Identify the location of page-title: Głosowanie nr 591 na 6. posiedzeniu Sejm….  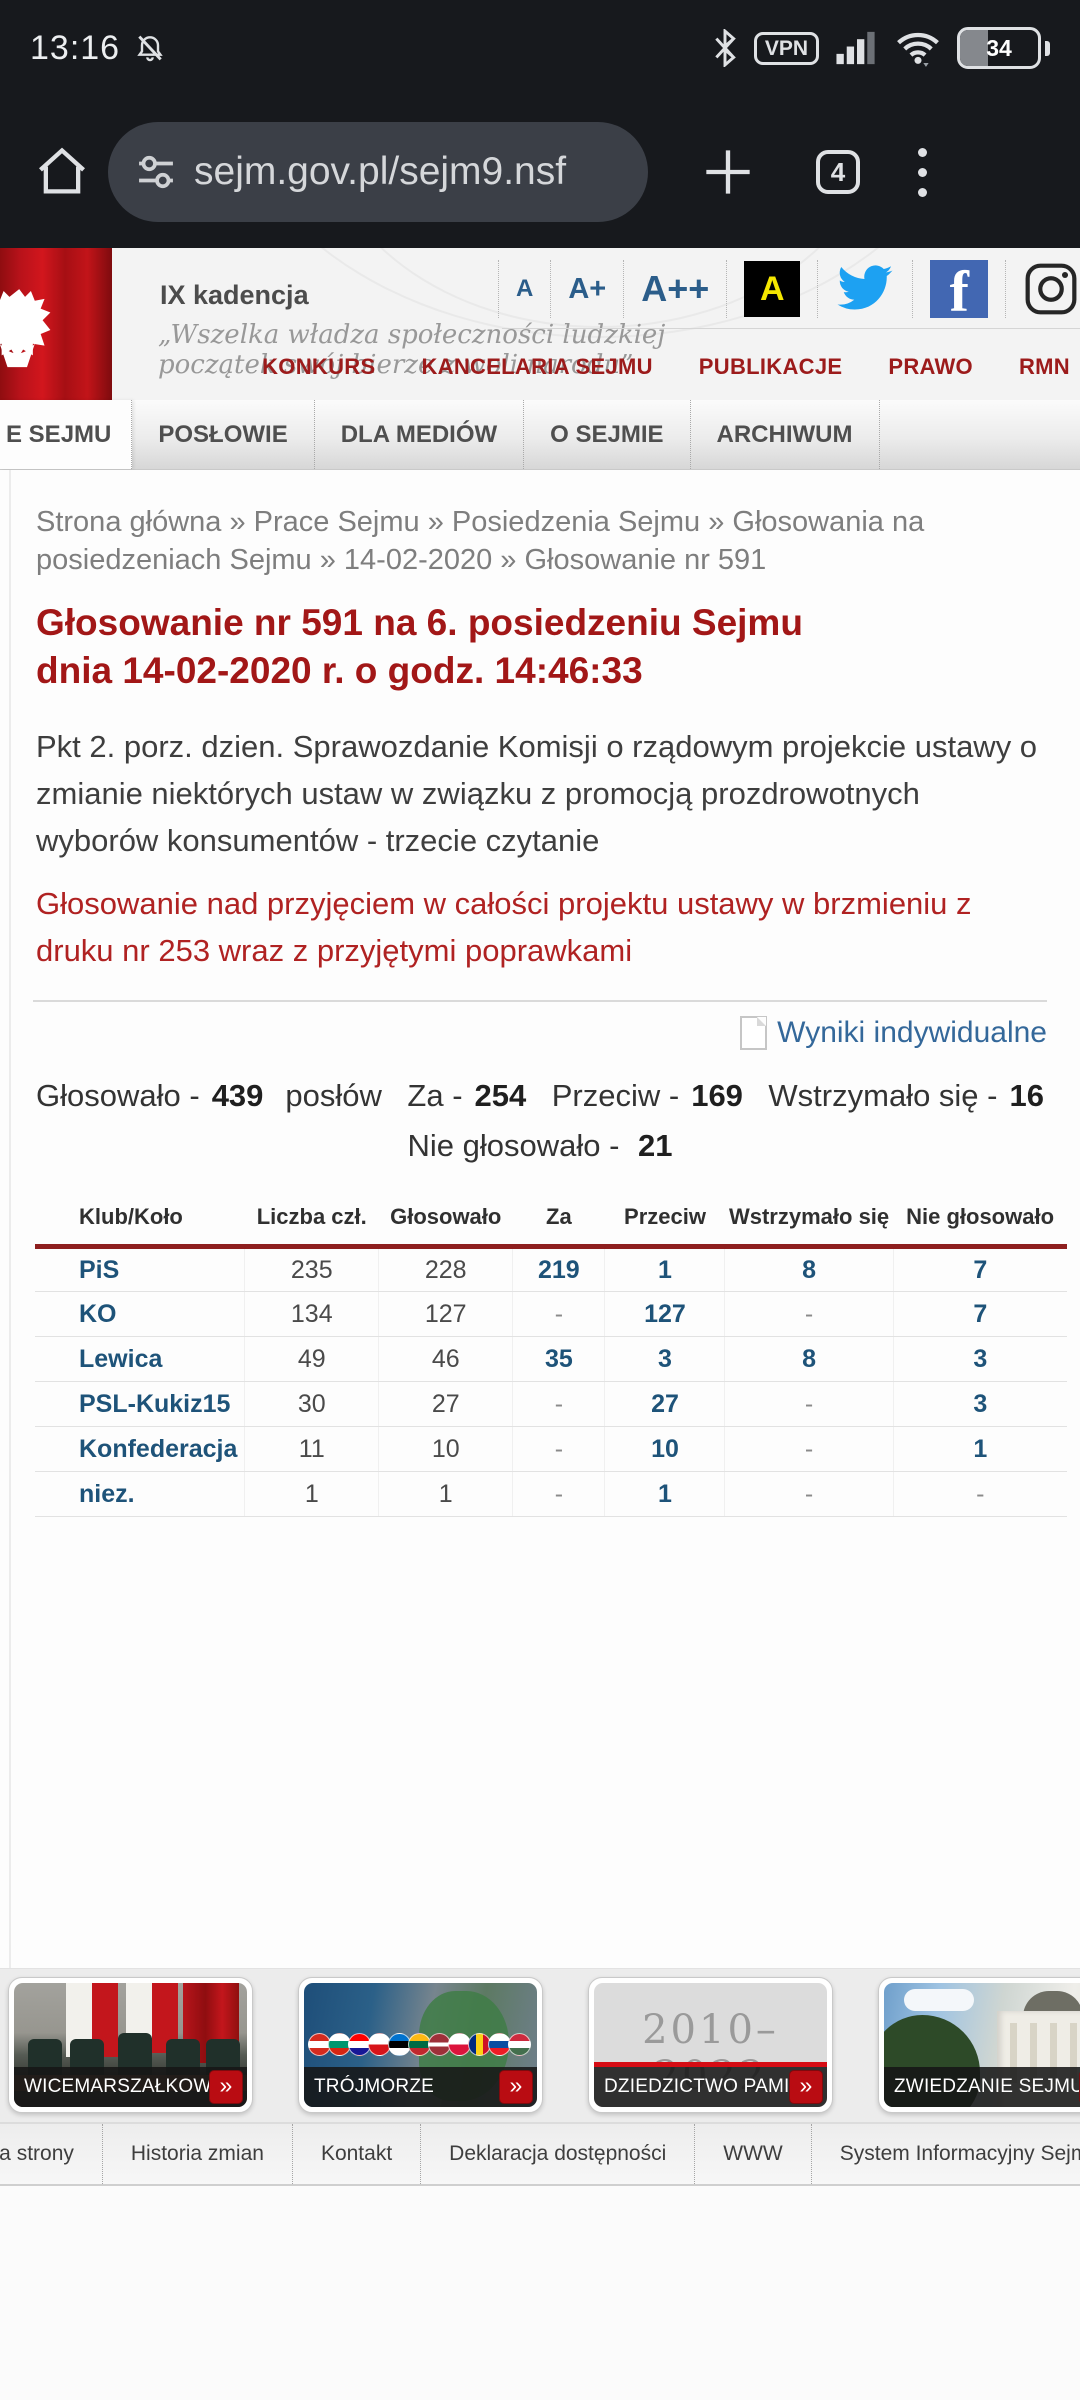
(419, 646).